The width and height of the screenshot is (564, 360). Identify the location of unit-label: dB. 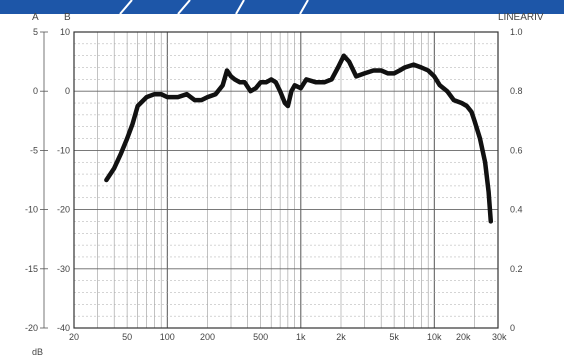
(37, 352).